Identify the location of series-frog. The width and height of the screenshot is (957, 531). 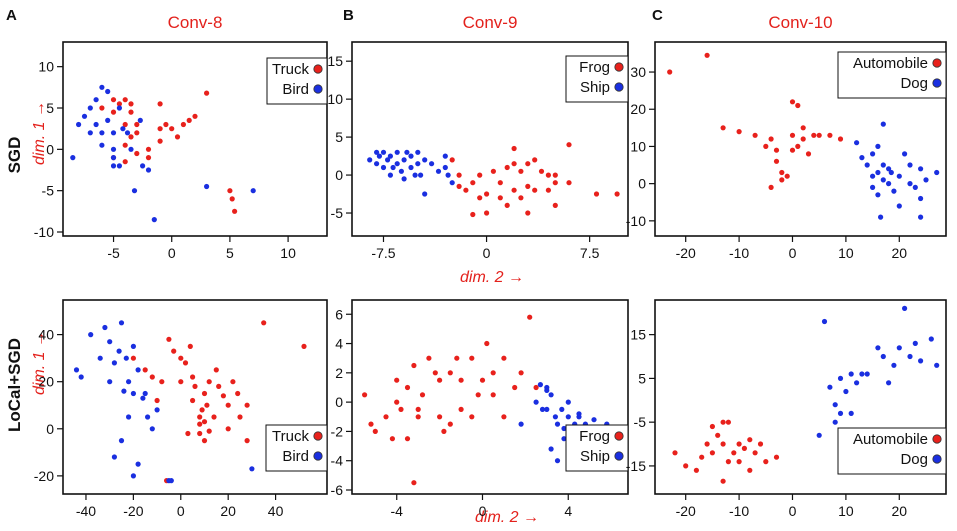
(450, 400).